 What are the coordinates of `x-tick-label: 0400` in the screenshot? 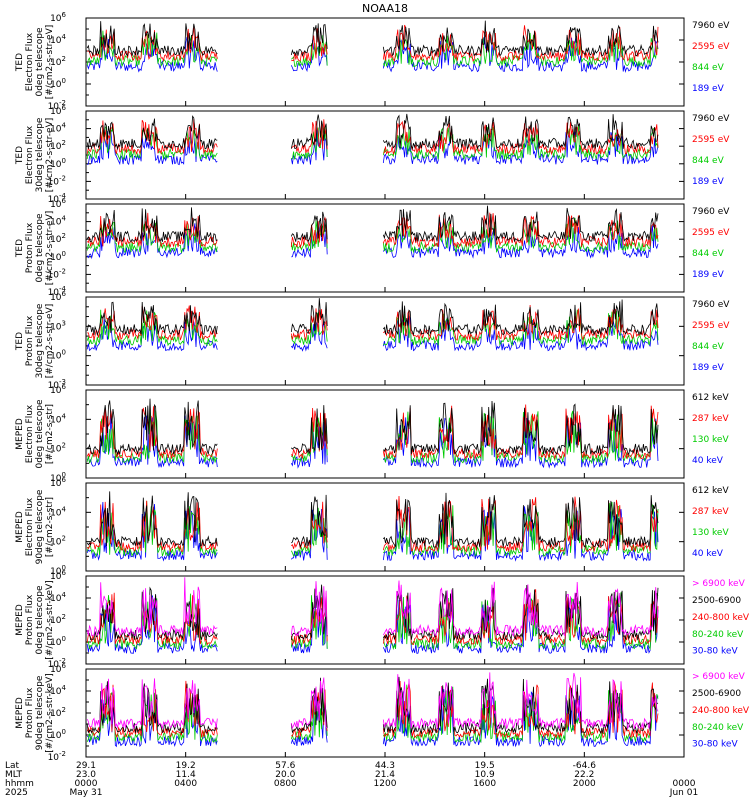 It's located at (185, 784).